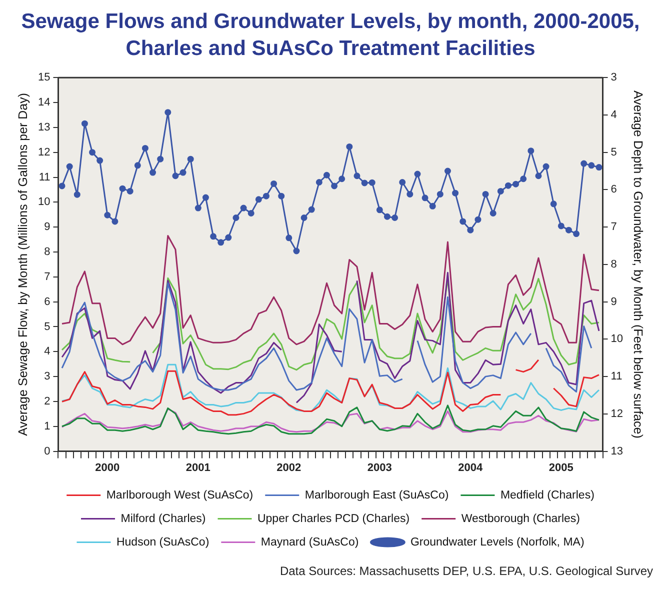  What do you see at coordinates (561, 468) in the screenshot?
I see `x-tick-label: 2005` at bounding box center [561, 468].